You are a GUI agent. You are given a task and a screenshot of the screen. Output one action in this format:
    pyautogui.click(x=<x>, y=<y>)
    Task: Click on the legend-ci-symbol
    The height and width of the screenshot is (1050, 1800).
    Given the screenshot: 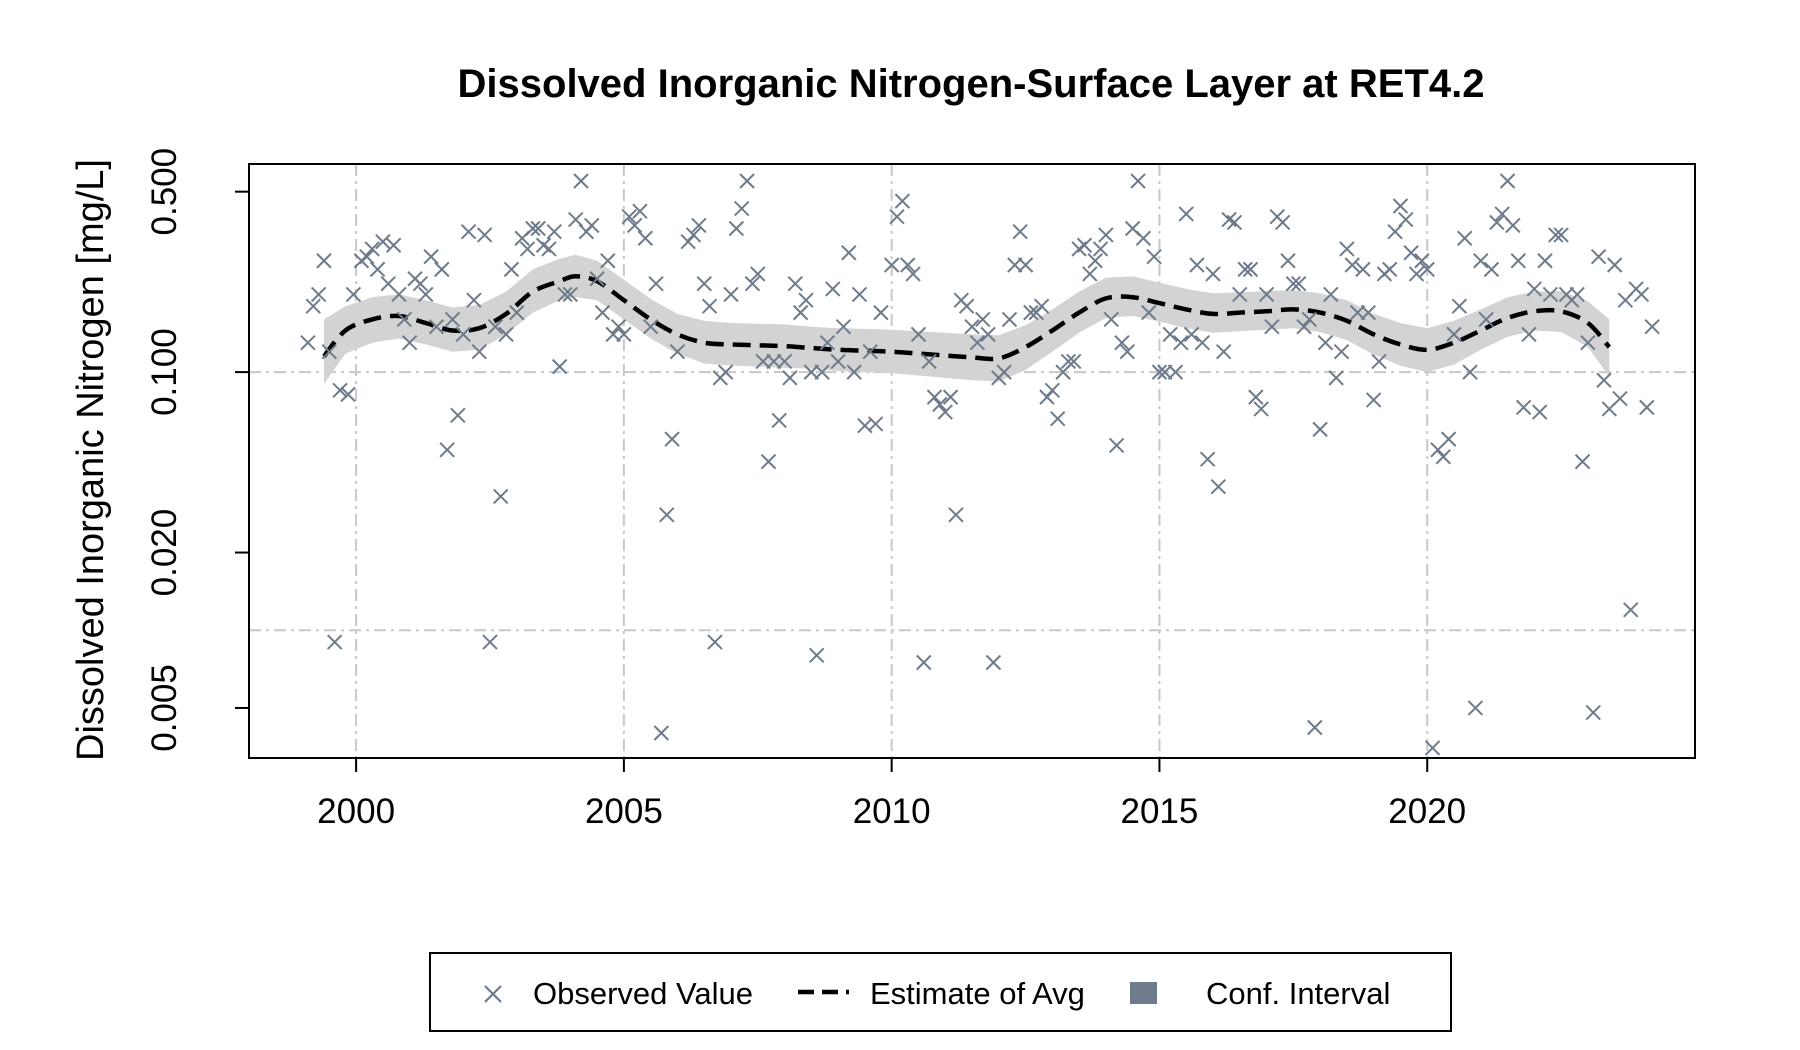 What is the action you would take?
    pyautogui.click(x=1143, y=993)
    